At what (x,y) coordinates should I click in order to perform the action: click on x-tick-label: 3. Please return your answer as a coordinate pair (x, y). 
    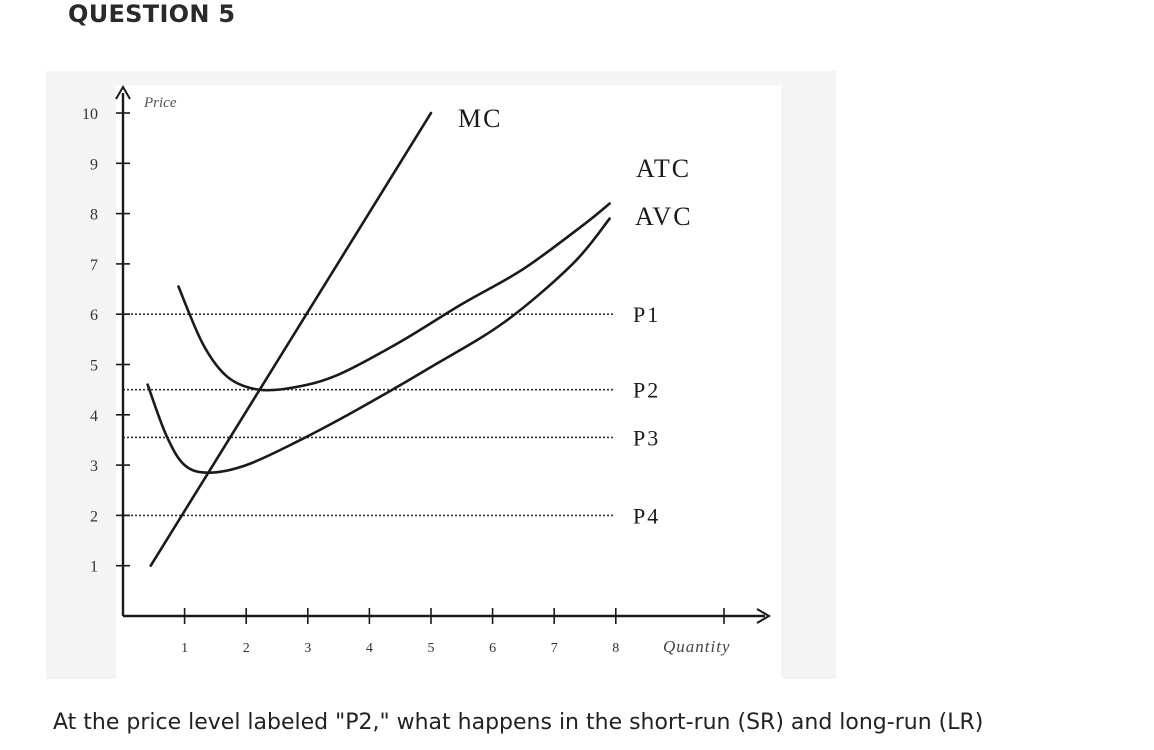
    Looking at the image, I should click on (307, 648).